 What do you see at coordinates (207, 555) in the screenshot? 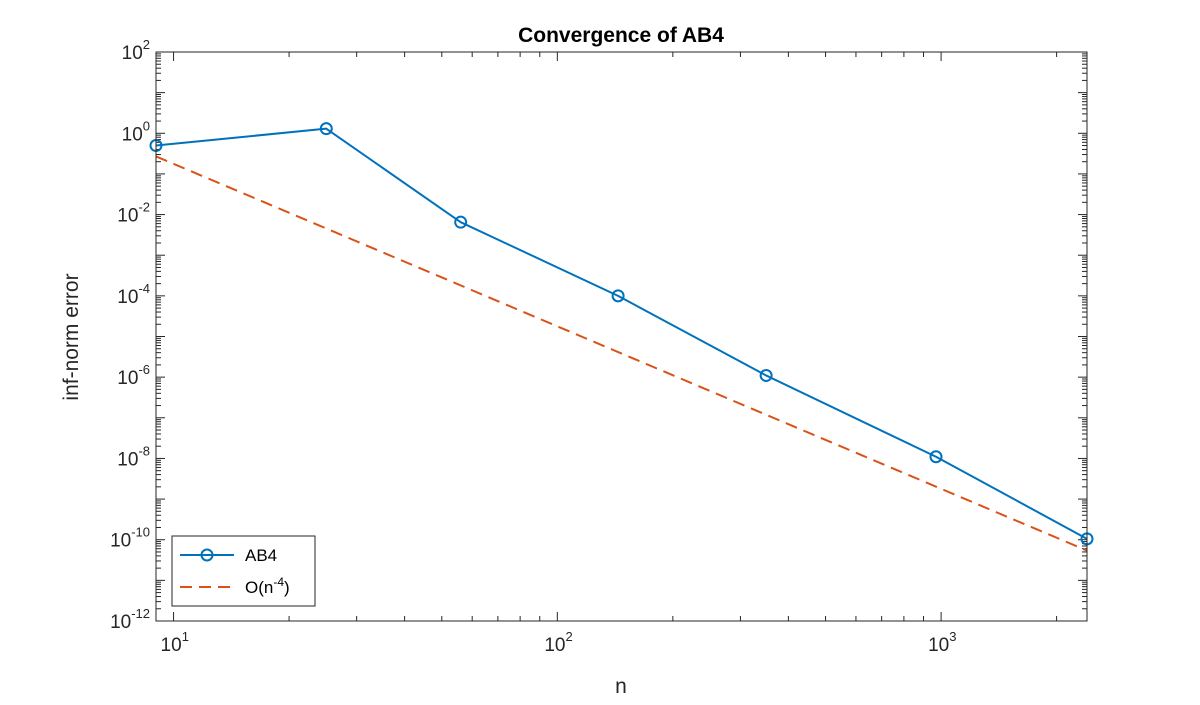
I see `legend-marker-ab4` at bounding box center [207, 555].